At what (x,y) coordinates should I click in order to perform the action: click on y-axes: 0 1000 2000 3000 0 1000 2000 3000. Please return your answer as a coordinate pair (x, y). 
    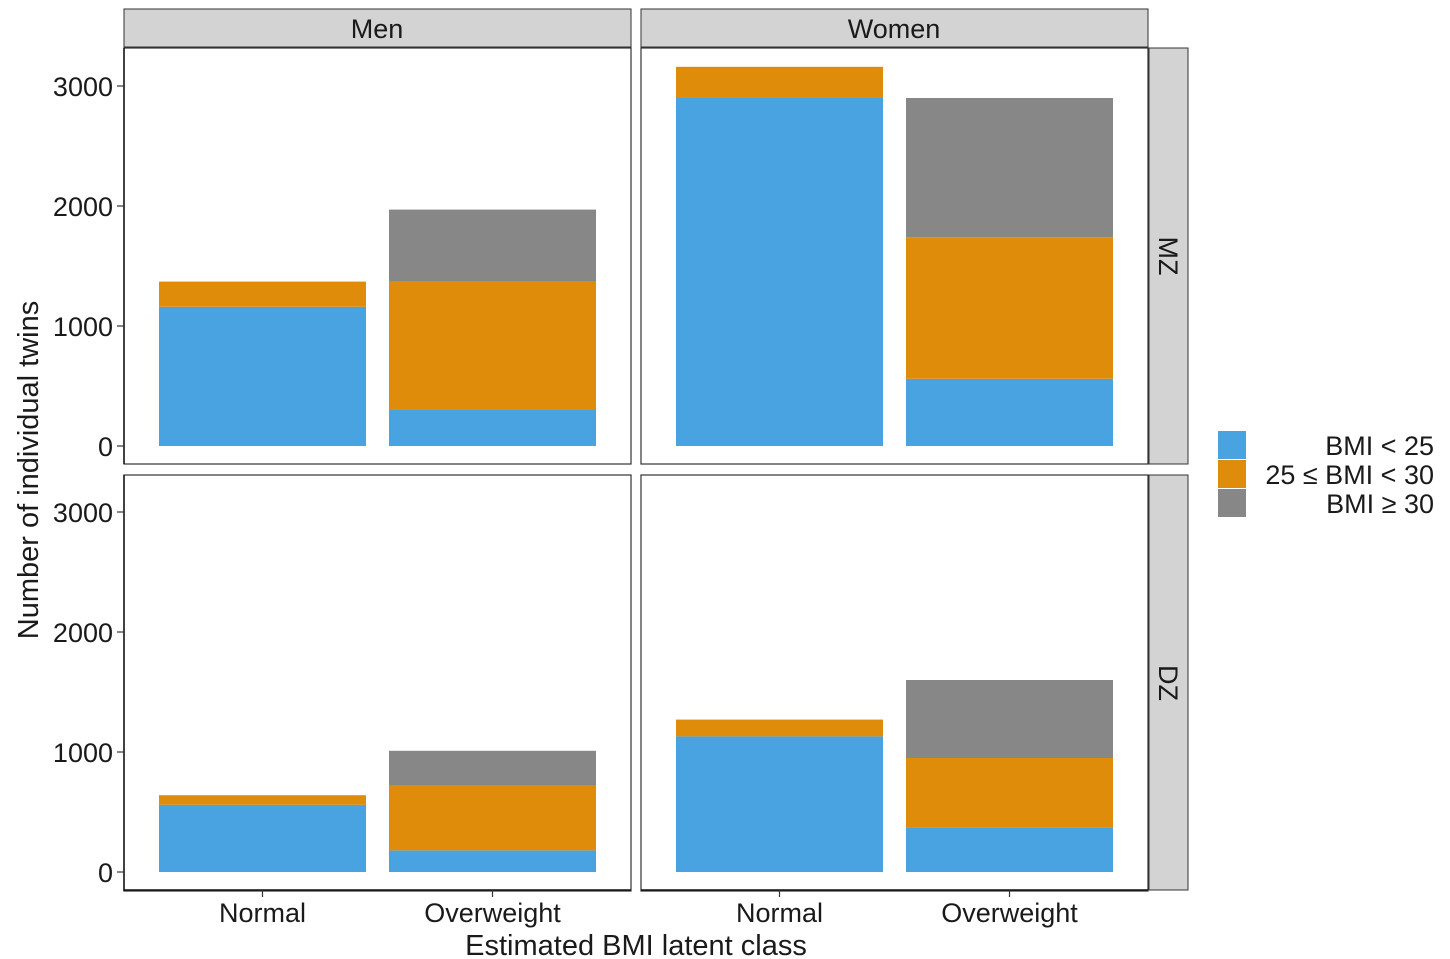
    Looking at the image, I should click on (89, 469).